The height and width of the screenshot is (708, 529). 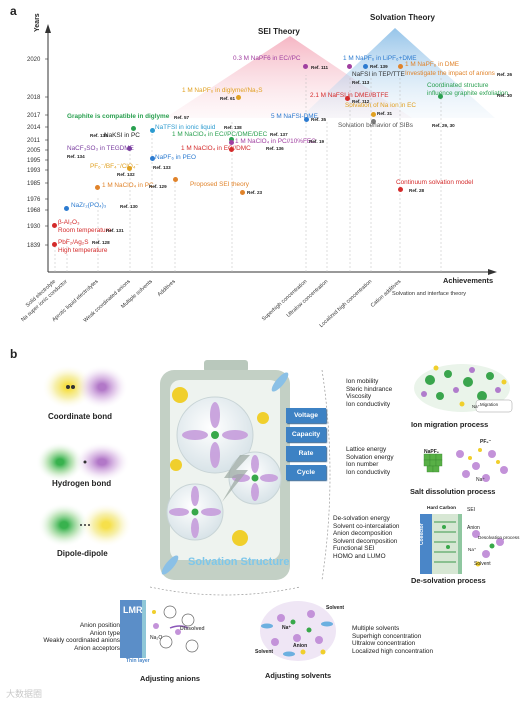 What do you see at coordinates (317, 141) in the screenshot?
I see `ref-label: Ref. 19` at bounding box center [317, 141].